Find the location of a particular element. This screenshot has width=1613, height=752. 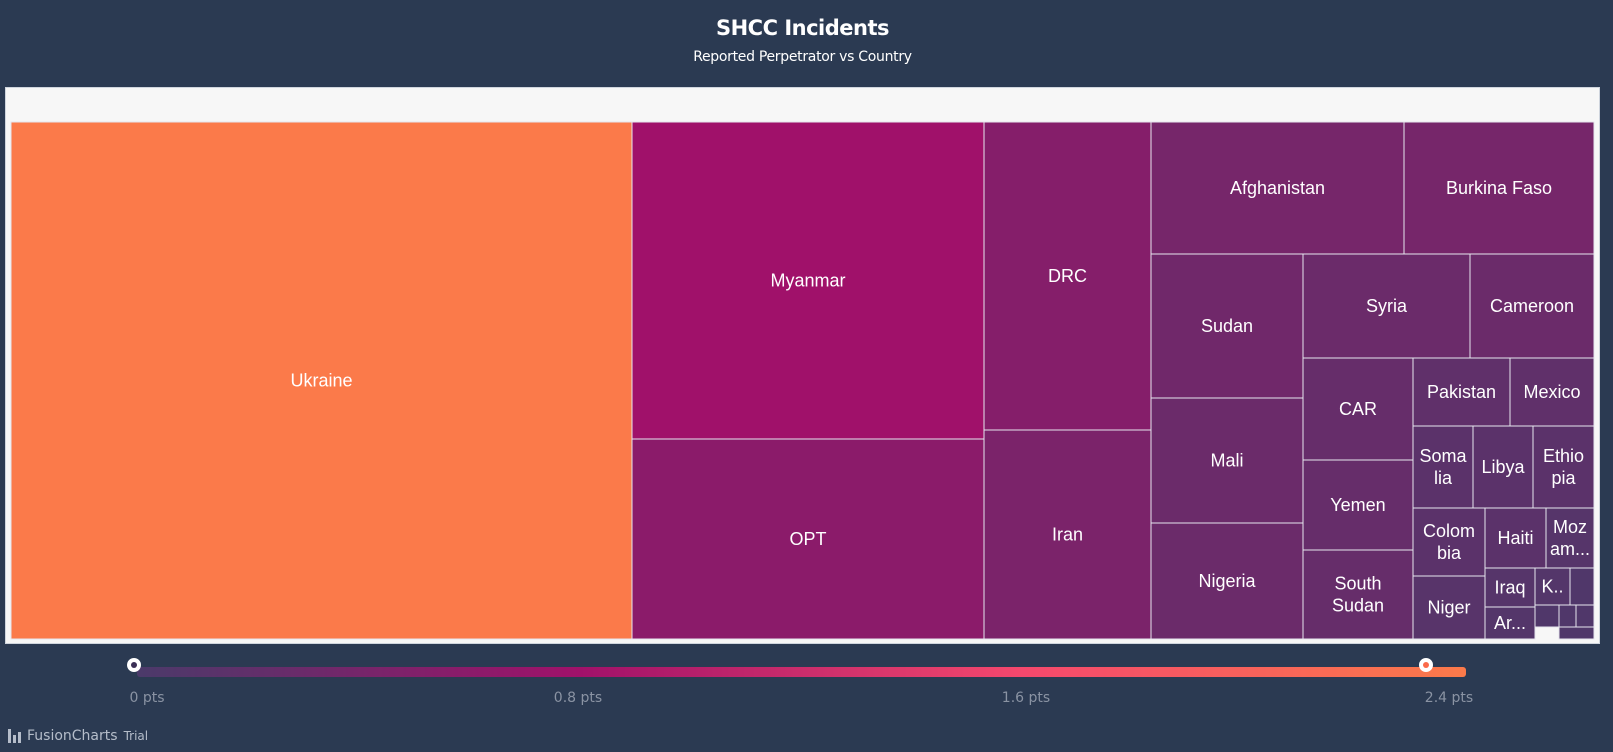

treemap-label: Pakistan is located at coordinates (1461, 392).